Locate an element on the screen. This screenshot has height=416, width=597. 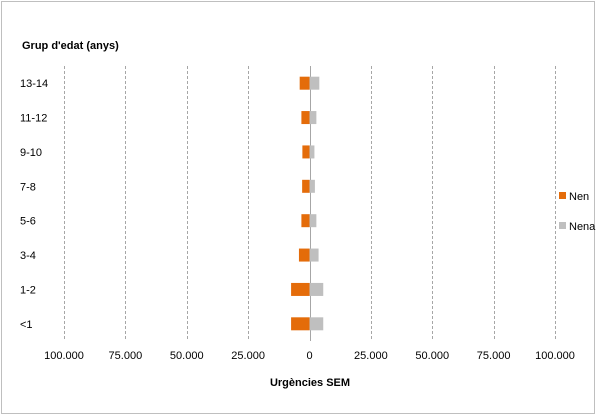
y-tick-label: 9-10 is located at coordinates (31, 153).